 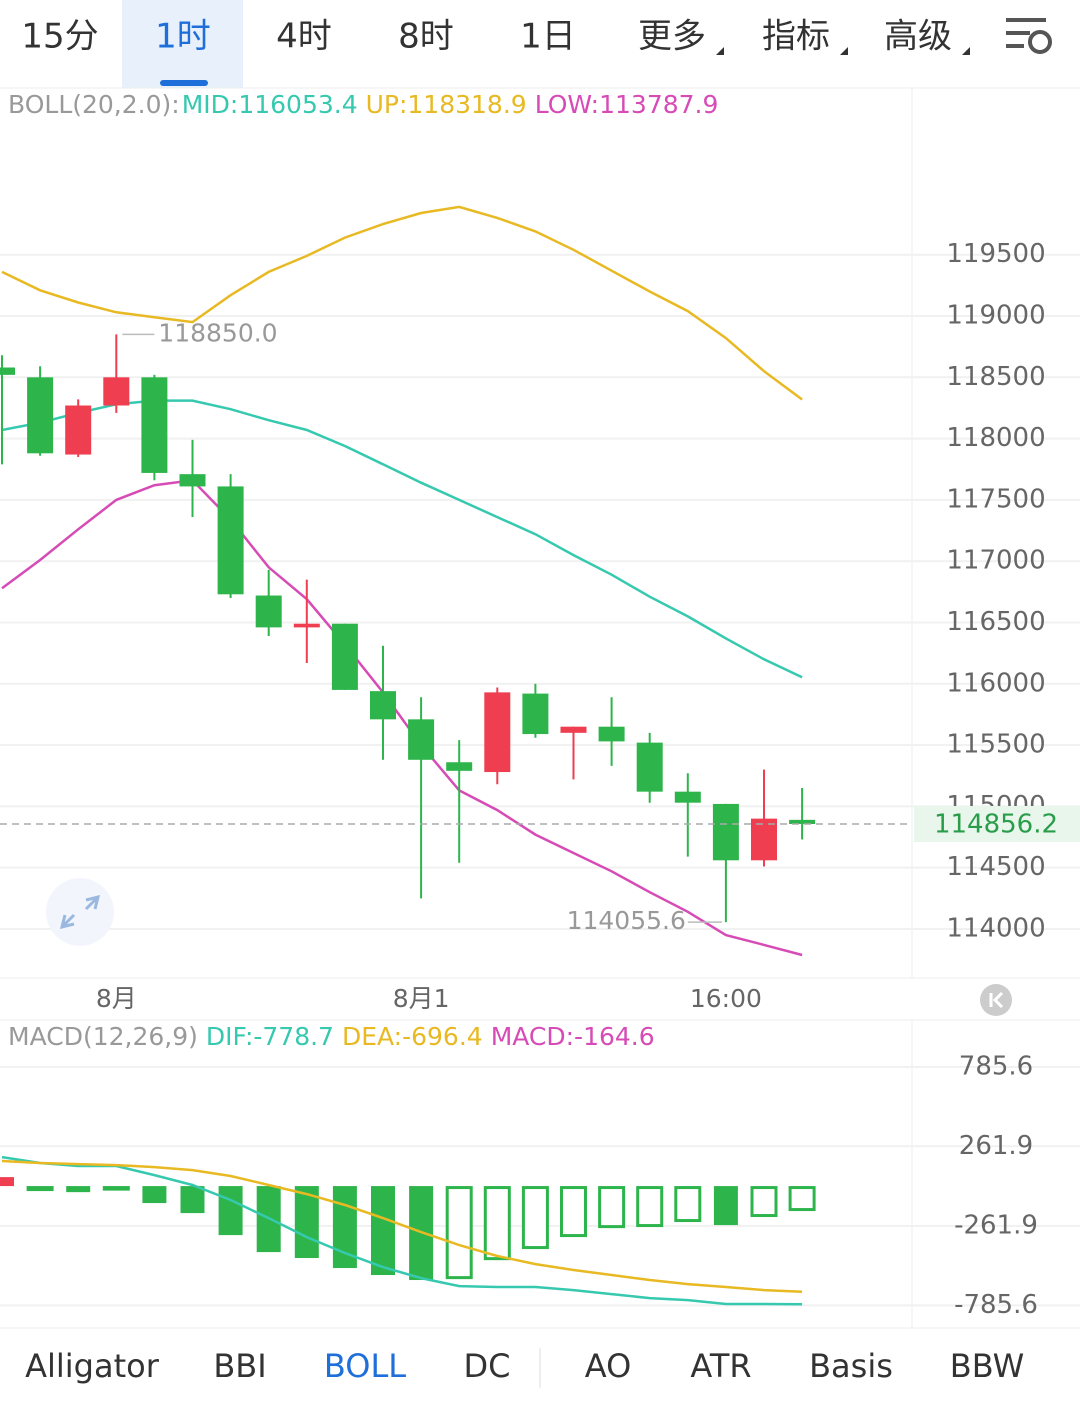 I want to click on legend-entry: LOW:113787.9, so click(x=627, y=104).